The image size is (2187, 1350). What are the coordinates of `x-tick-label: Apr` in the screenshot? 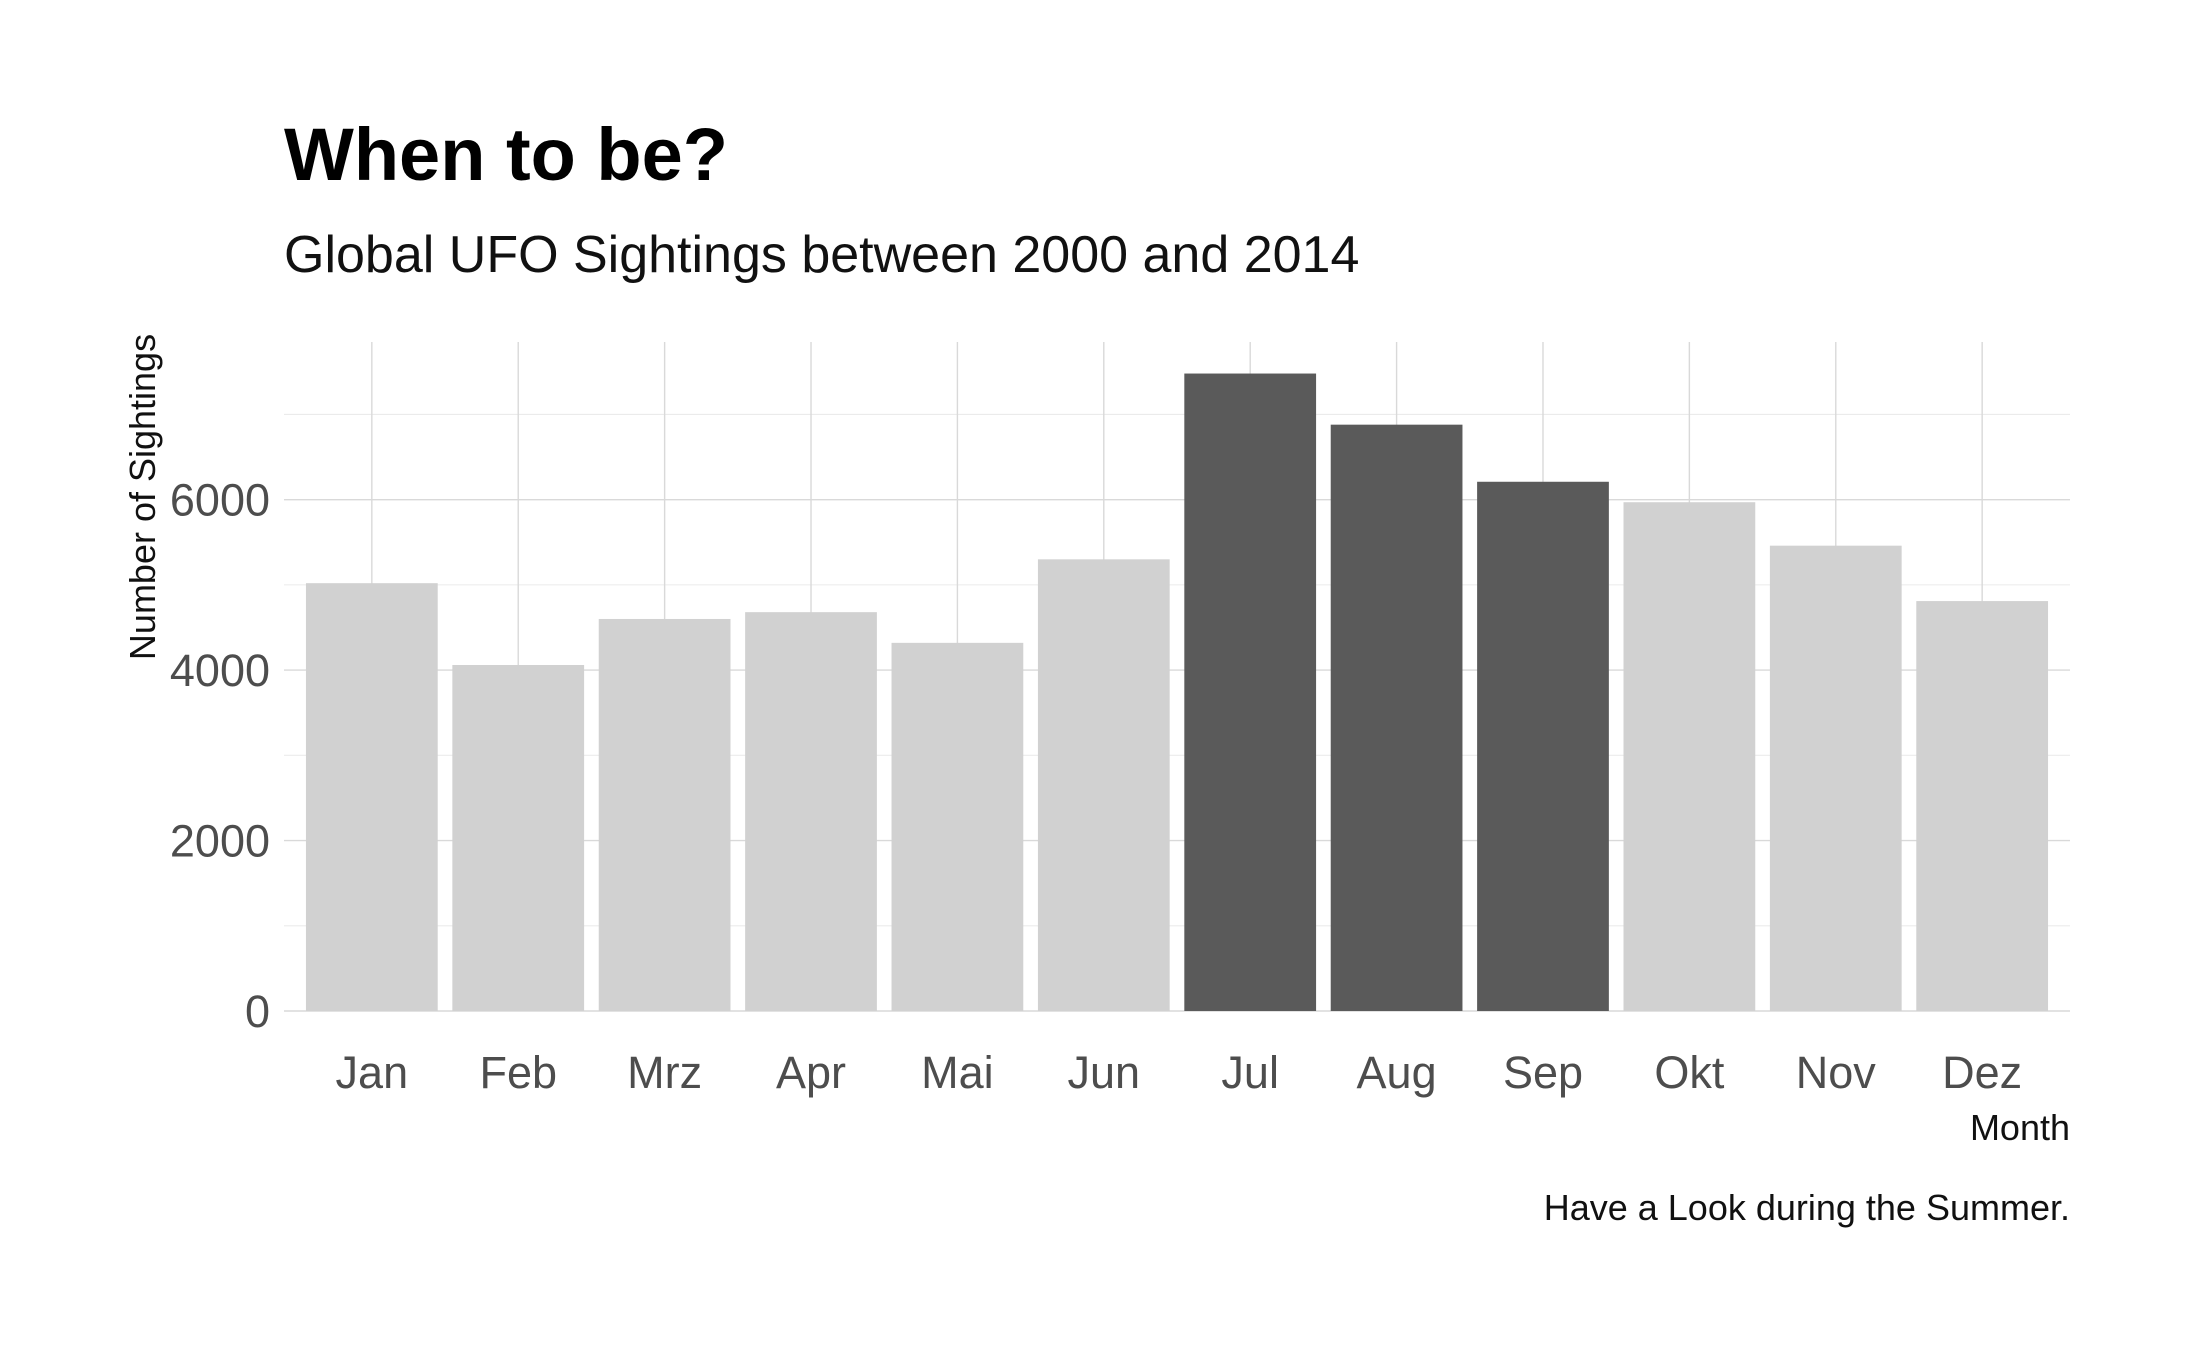 It's located at (811, 1072).